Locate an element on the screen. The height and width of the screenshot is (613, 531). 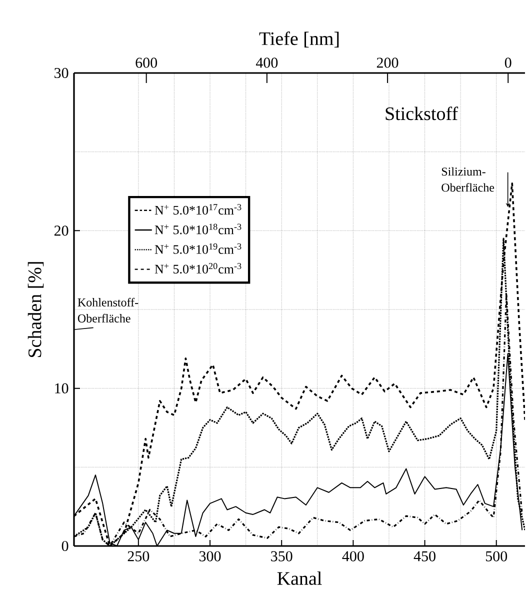
x2-tick-label: 200 is located at coordinates (387, 63).